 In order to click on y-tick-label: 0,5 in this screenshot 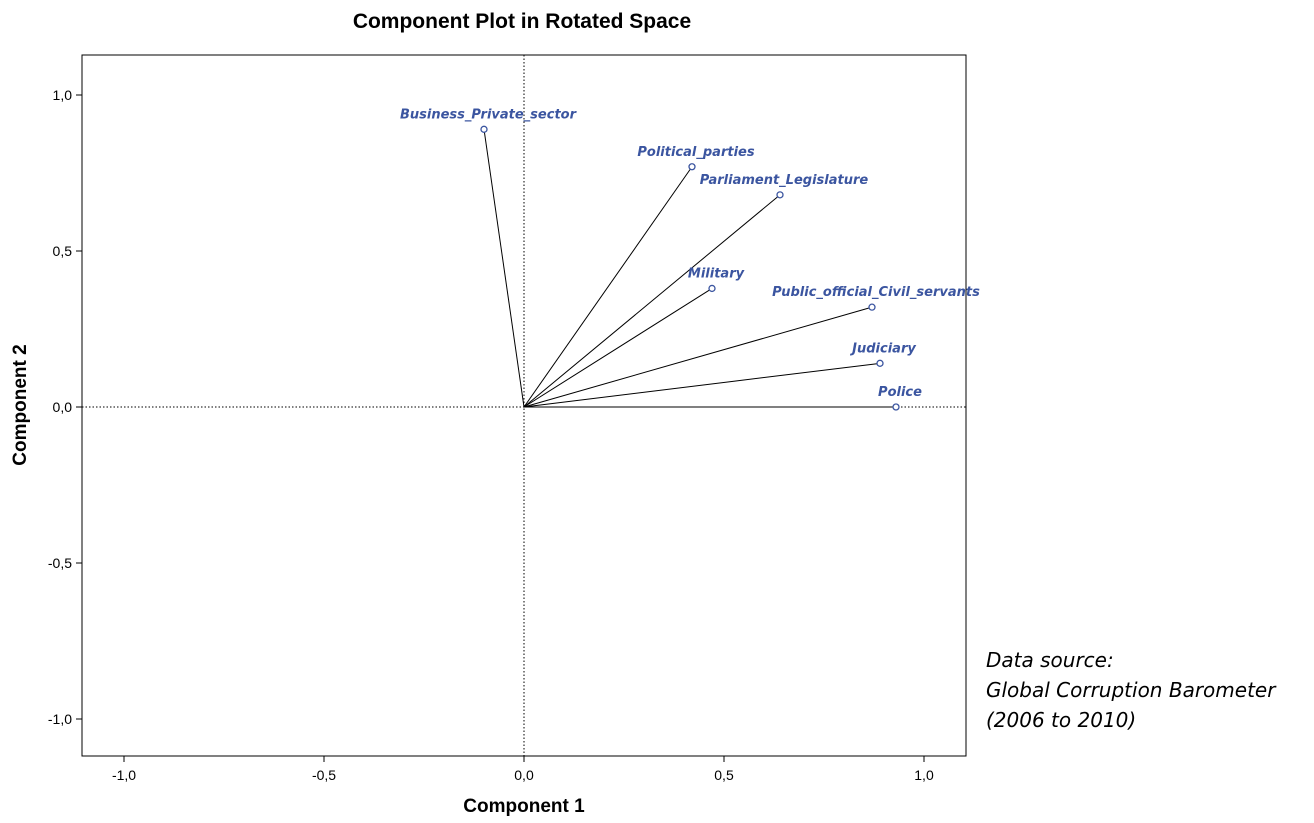, I will do `click(63, 251)`.